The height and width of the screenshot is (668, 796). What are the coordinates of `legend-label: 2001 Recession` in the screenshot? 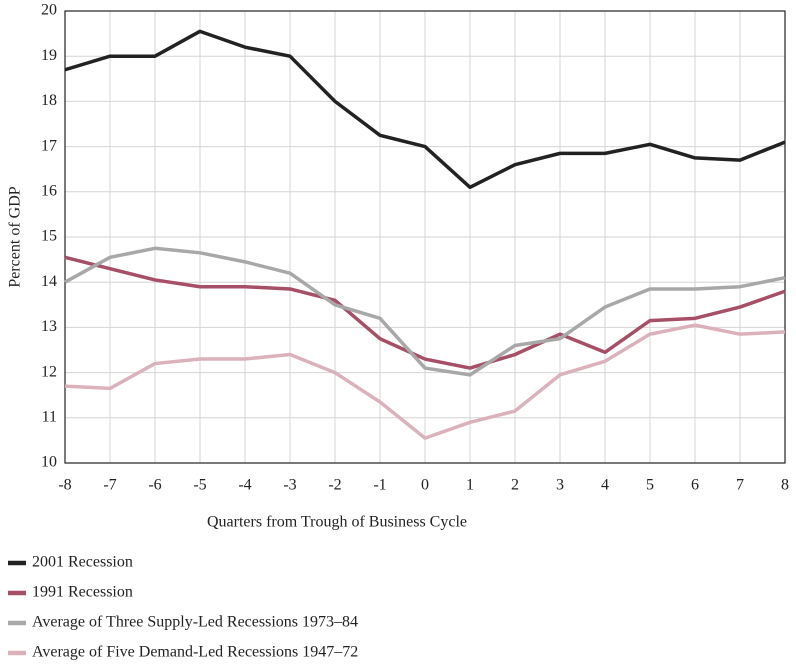 It's located at (82, 562).